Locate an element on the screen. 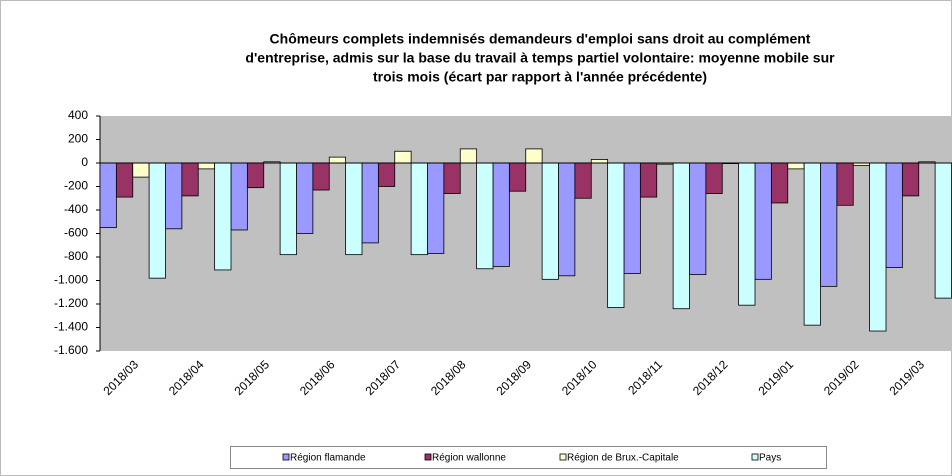  y-tick-label: -1.400 is located at coordinates (71, 327).